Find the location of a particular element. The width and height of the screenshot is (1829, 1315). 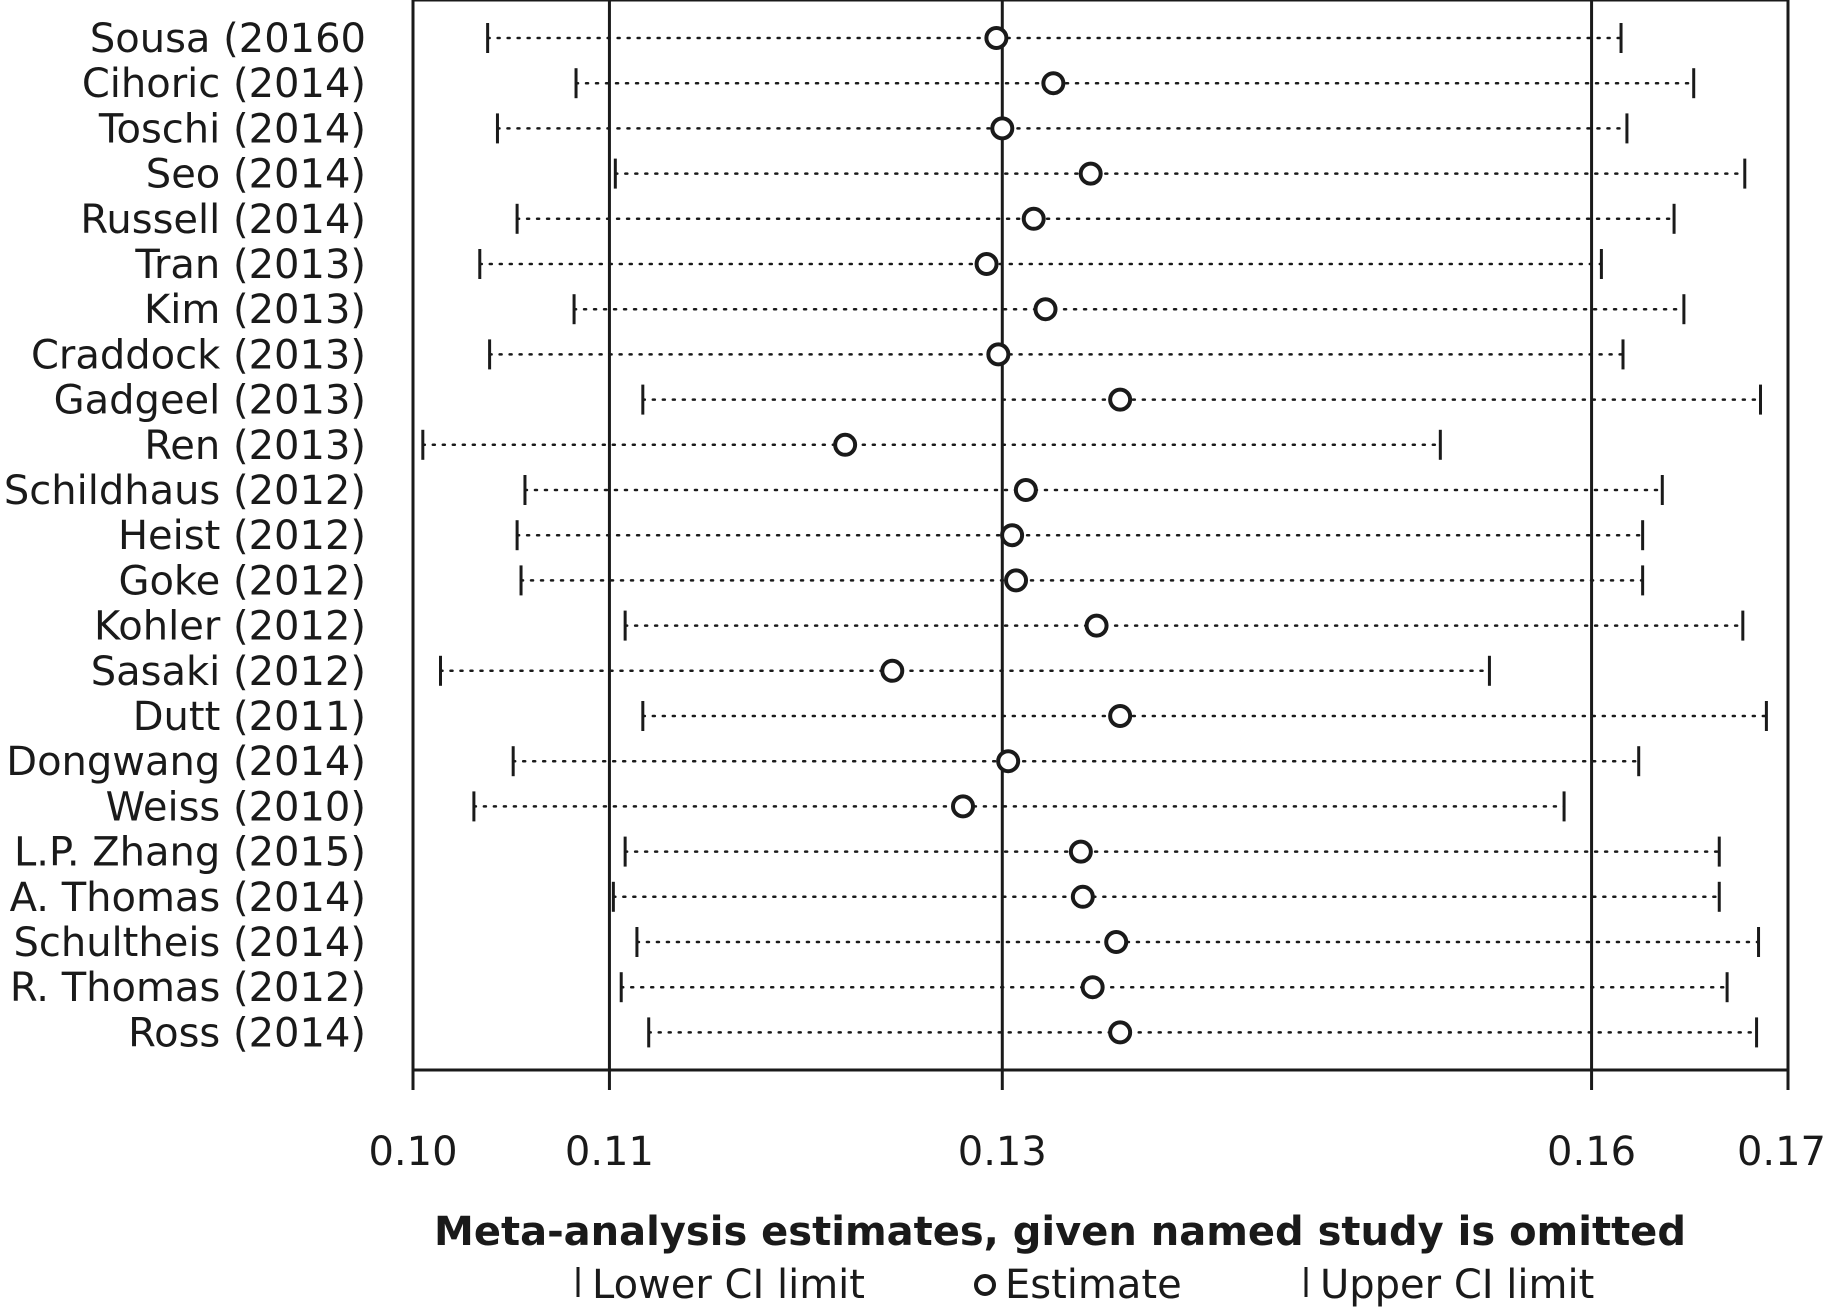

study-row: Dongwang (2014) is located at coordinates (823, 762).